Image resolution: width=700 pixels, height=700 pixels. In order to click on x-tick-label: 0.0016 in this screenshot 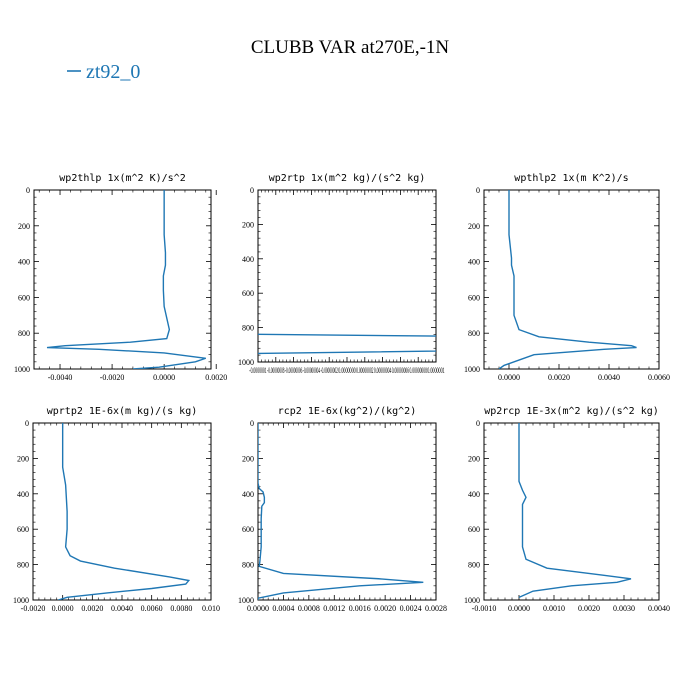, I will do `click(360, 608)`.